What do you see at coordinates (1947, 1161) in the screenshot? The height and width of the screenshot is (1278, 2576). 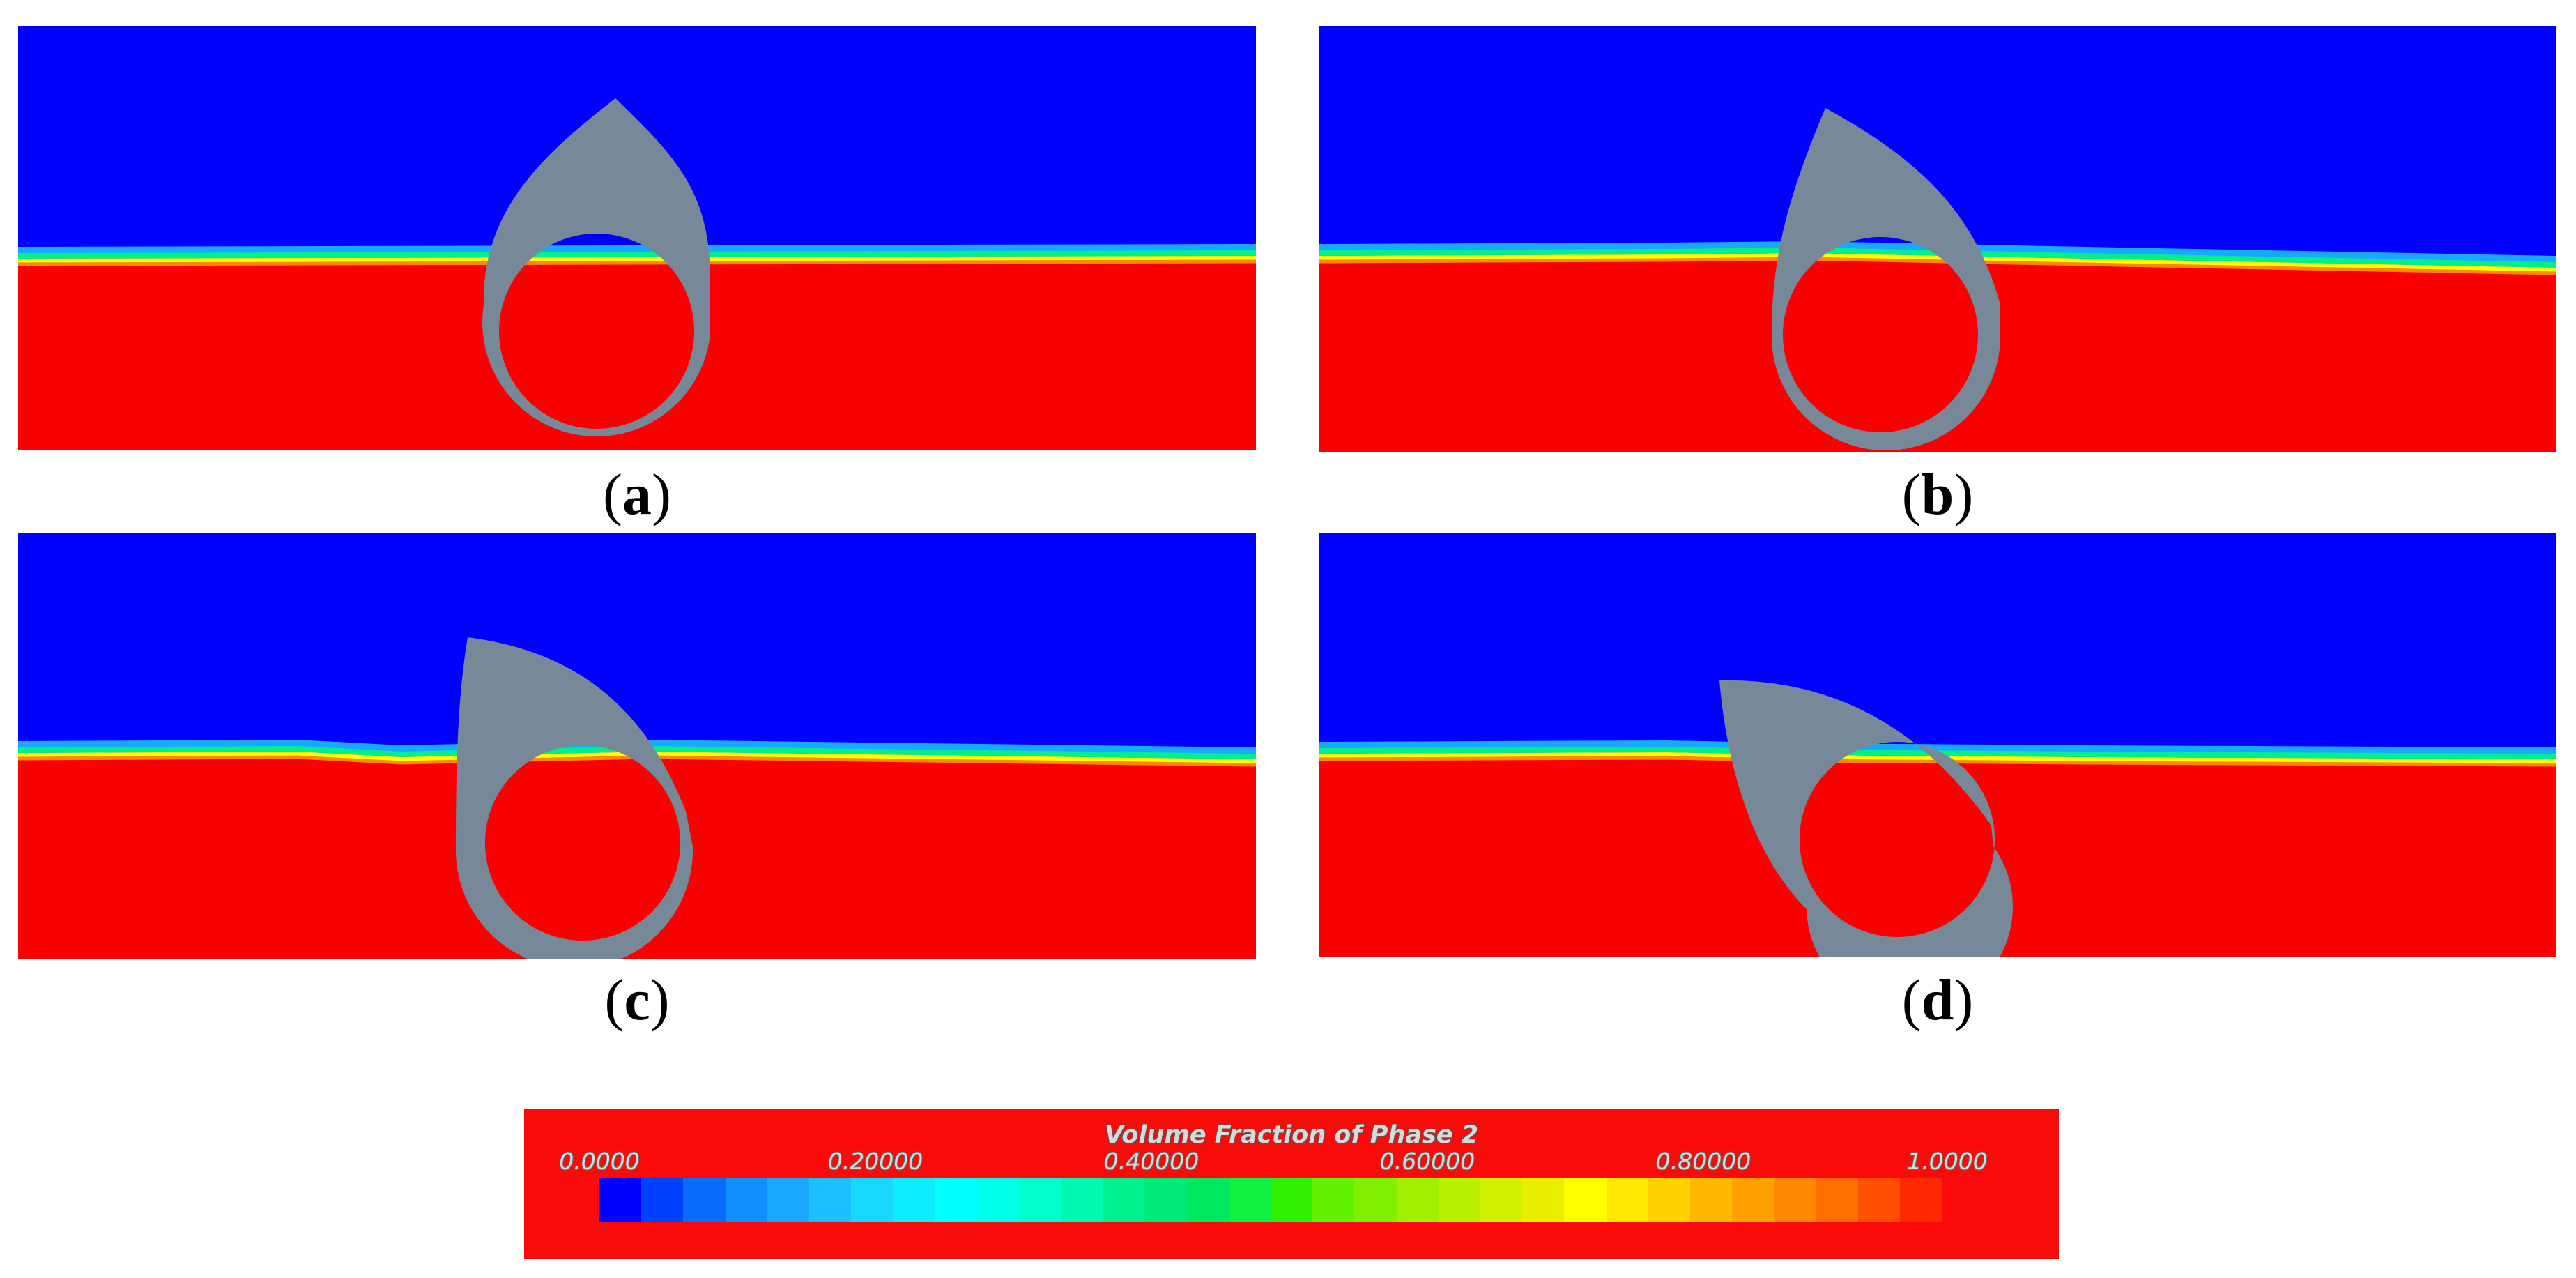 I see `legend-tick: 1.0000` at bounding box center [1947, 1161].